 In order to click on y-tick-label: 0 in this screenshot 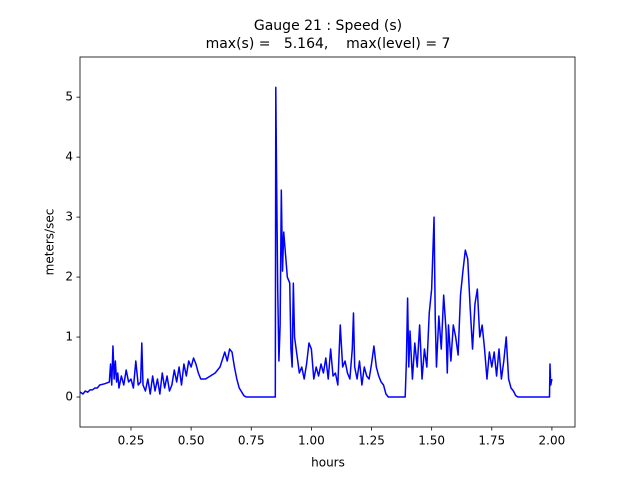, I will do `click(69, 397)`.